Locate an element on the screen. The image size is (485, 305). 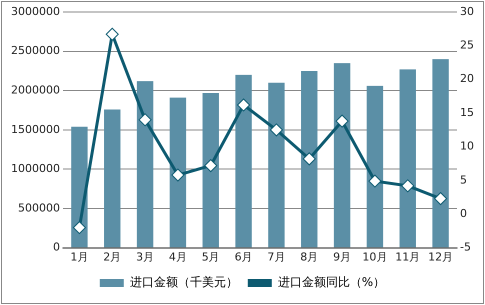
y2-tick-label: 20 is located at coordinates (467, 79).